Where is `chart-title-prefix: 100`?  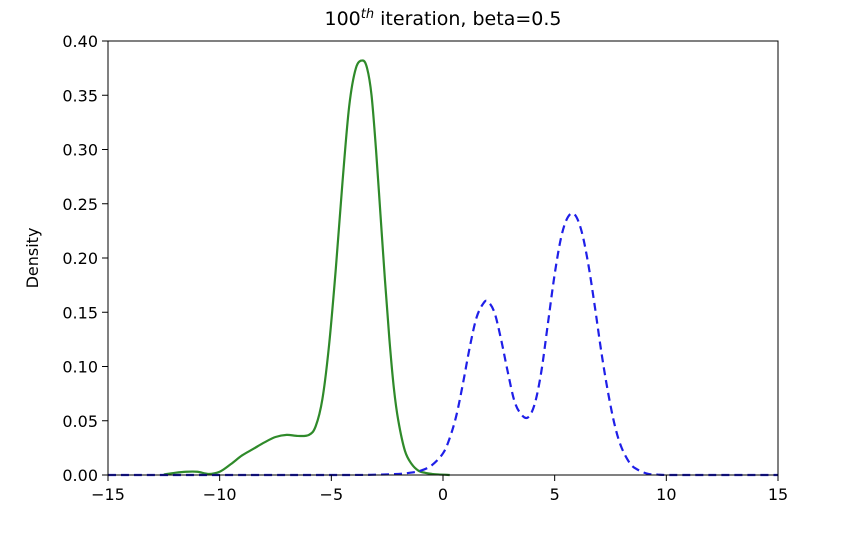 chart-title-prefix: 100 is located at coordinates (343, 19).